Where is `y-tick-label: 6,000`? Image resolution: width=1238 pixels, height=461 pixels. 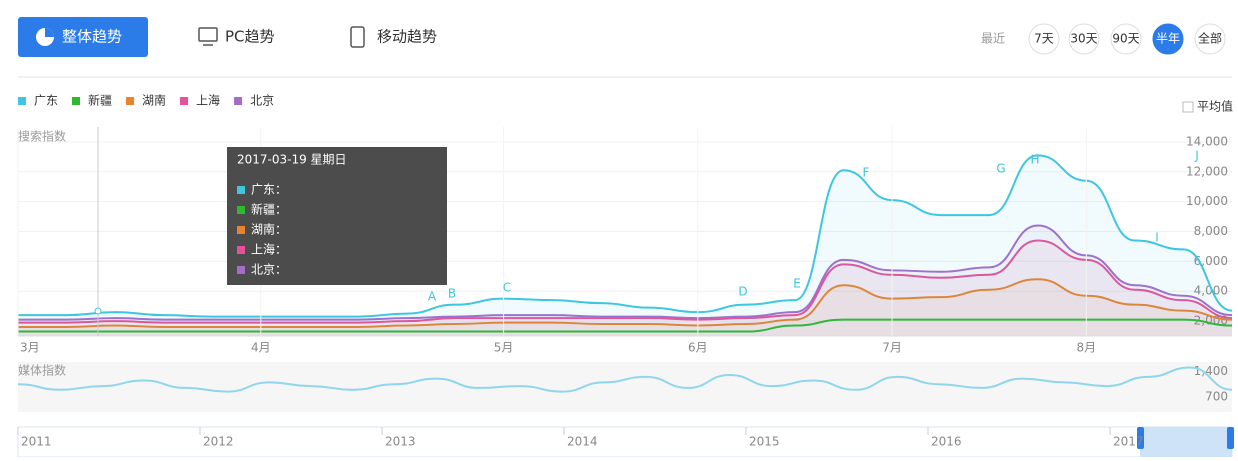
y-tick-label: 6,000 is located at coordinates (1211, 261).